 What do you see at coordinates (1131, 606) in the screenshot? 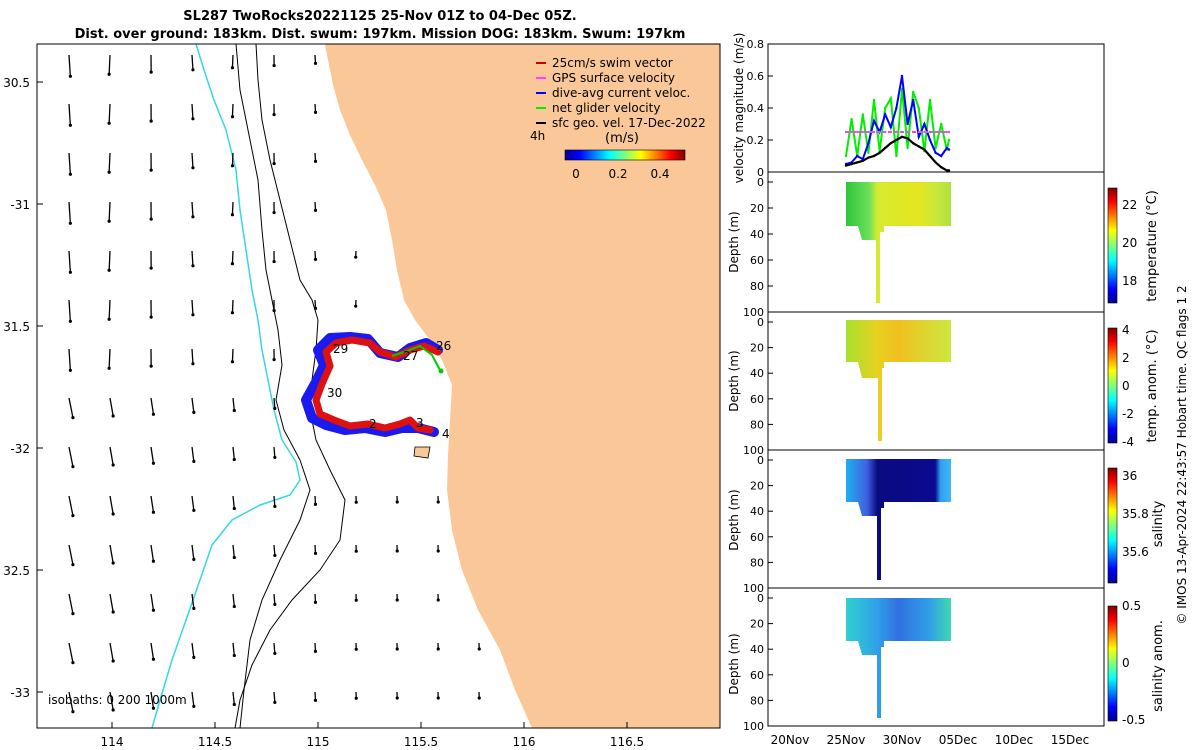
I see `salinity-anomaly-cbar-tick-0.5: 0.5` at bounding box center [1131, 606].